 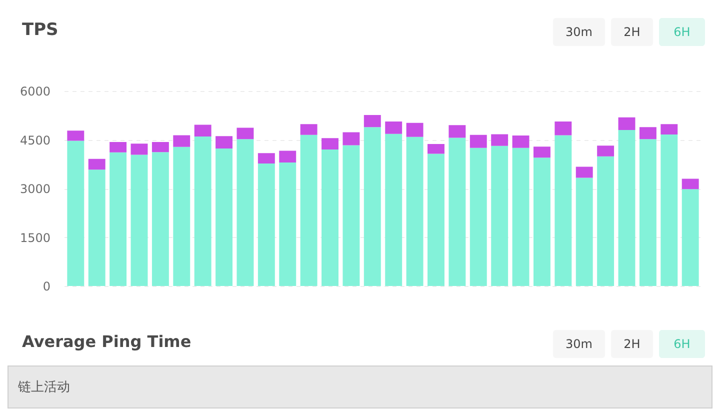 I want to click on text: 链上活动, so click(x=43, y=387).